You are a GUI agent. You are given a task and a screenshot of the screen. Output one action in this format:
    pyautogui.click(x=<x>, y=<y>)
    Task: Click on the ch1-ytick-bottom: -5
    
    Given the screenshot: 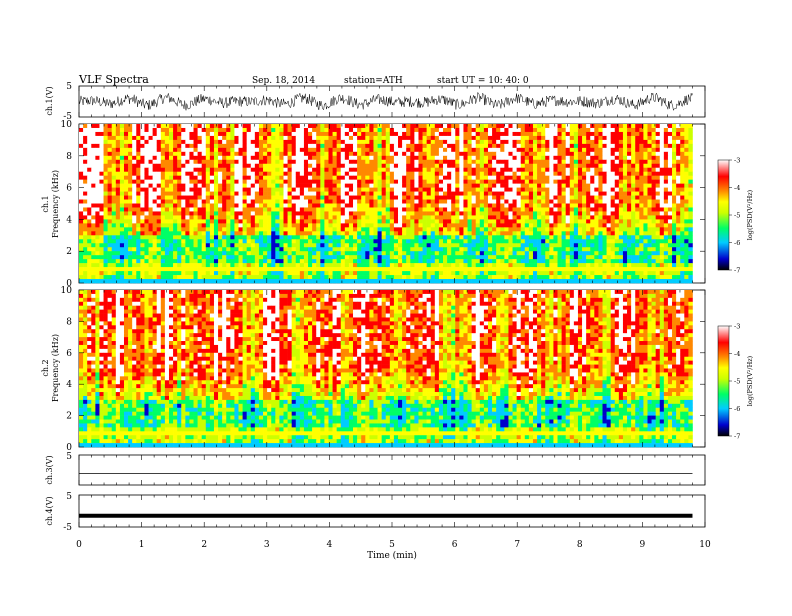 What is the action you would take?
    pyautogui.click(x=67, y=117)
    